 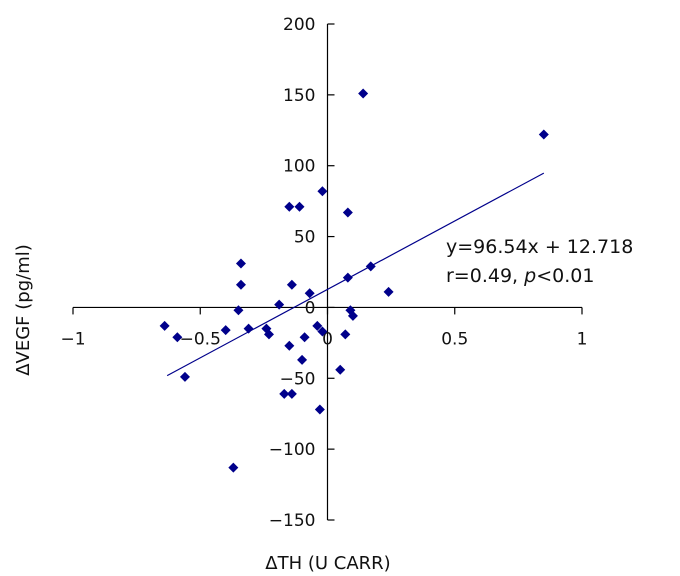 I want to click on correlation-annotation: r=0.49, p<0.01, so click(x=520, y=276).